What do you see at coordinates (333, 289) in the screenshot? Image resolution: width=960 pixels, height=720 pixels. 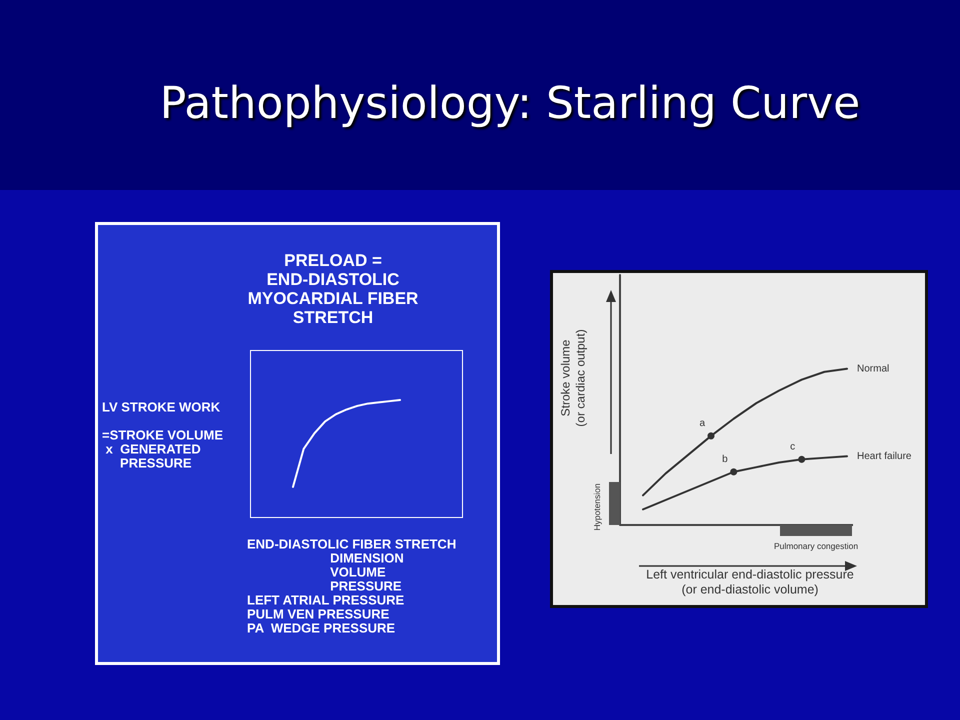 I see `chart-subtitle: PRELOAD = END-DIASTOLIC MYOCARDIAL FIBER STRETCH` at bounding box center [333, 289].